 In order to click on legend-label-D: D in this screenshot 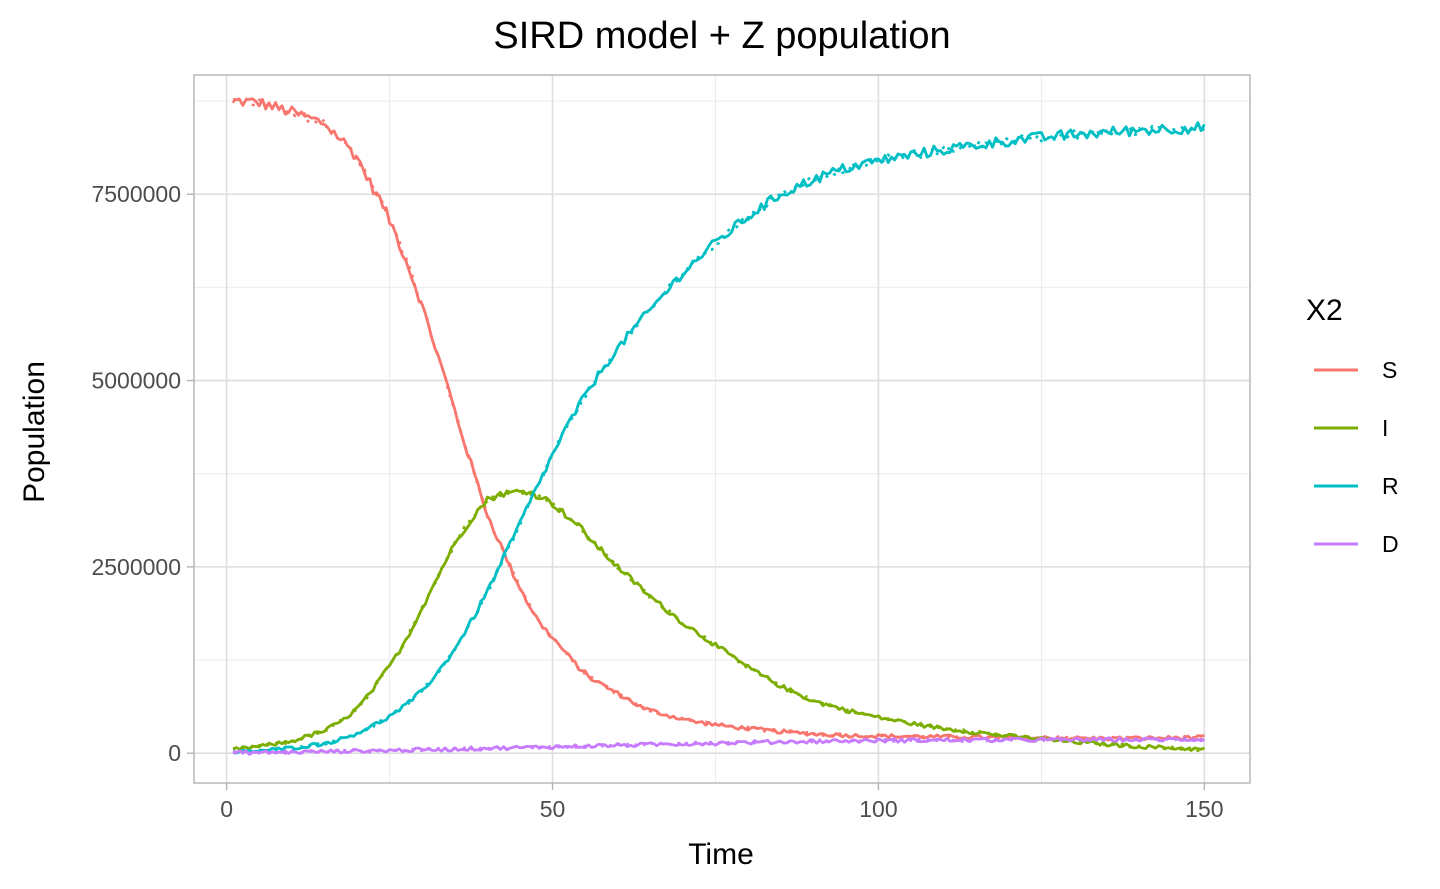, I will do `click(1390, 544)`.